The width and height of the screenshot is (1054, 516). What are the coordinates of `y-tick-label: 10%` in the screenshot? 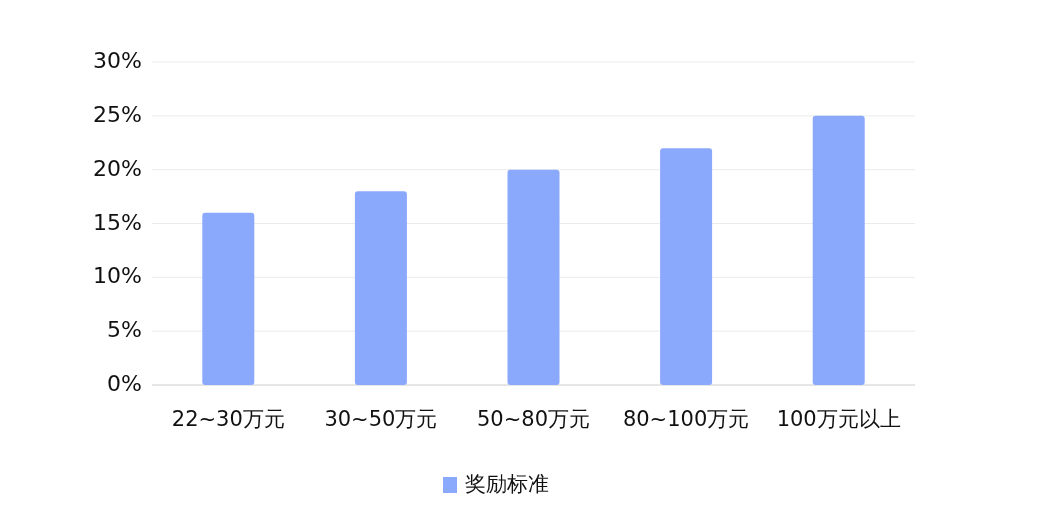 It's located at (117, 276).